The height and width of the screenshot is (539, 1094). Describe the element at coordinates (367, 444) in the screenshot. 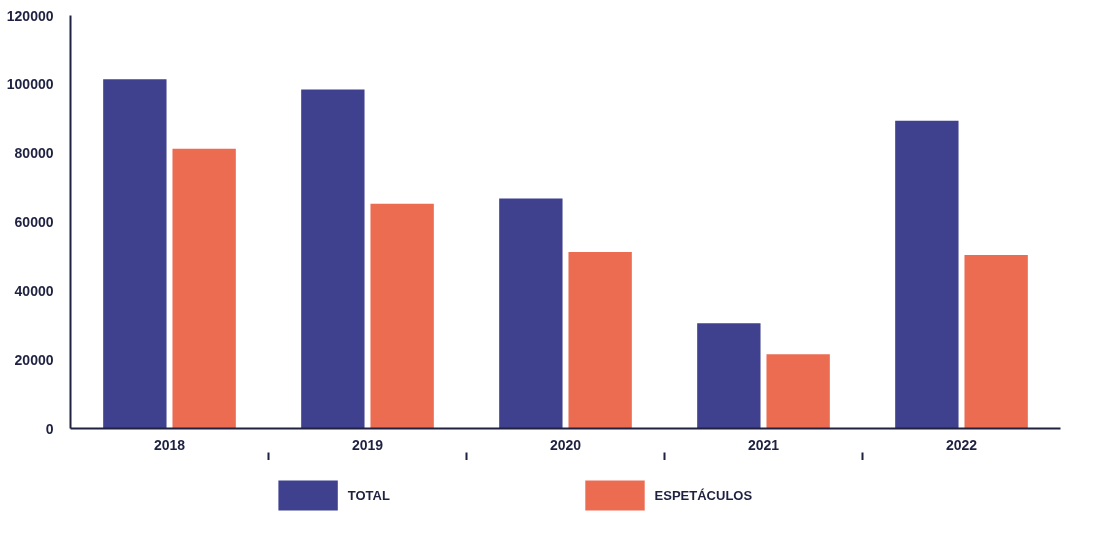

I see `x-tick-label: 2019` at that location.